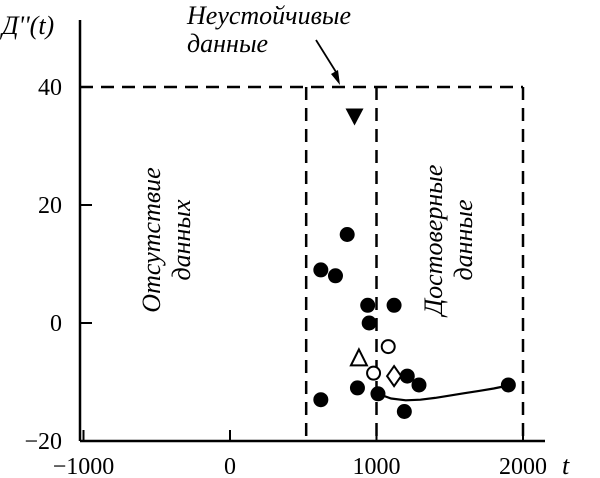  I want to click on x-ticks: −1000 0 1000 2000, so click(300, 454).